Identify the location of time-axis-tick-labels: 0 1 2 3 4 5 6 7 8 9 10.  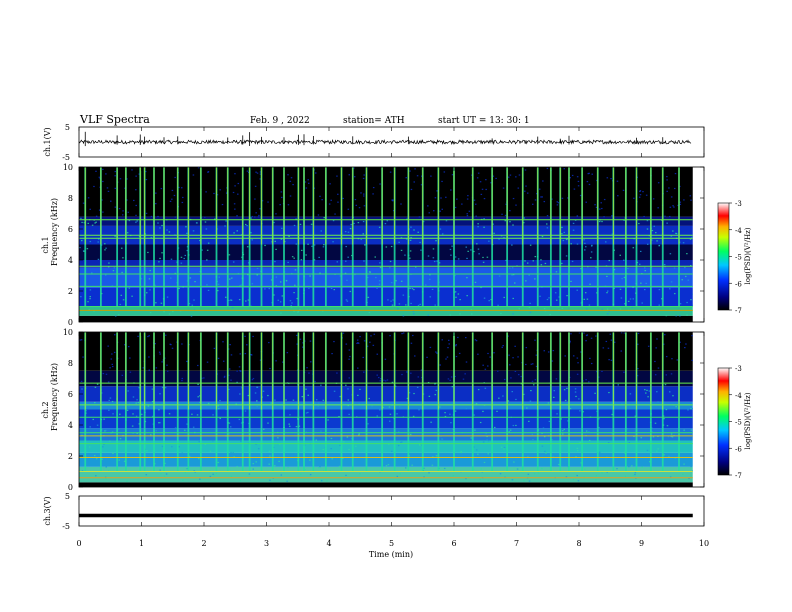
(392, 543).